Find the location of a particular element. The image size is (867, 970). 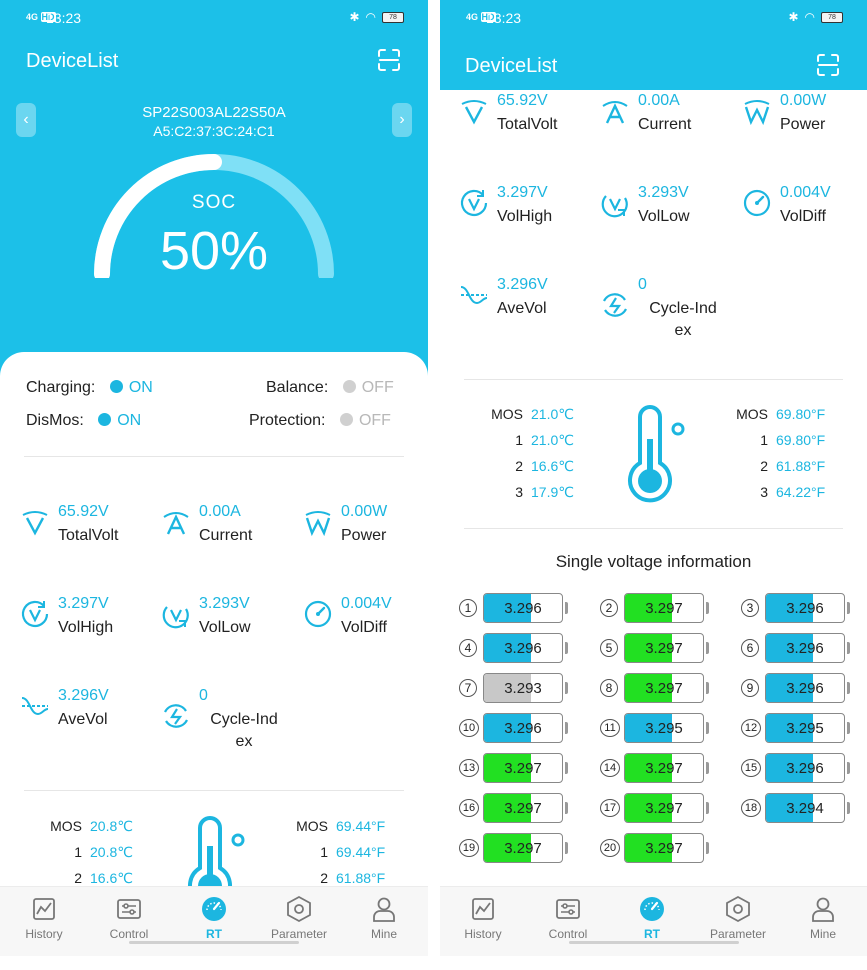

prev-device-button: ‹ is located at coordinates (26, 120).